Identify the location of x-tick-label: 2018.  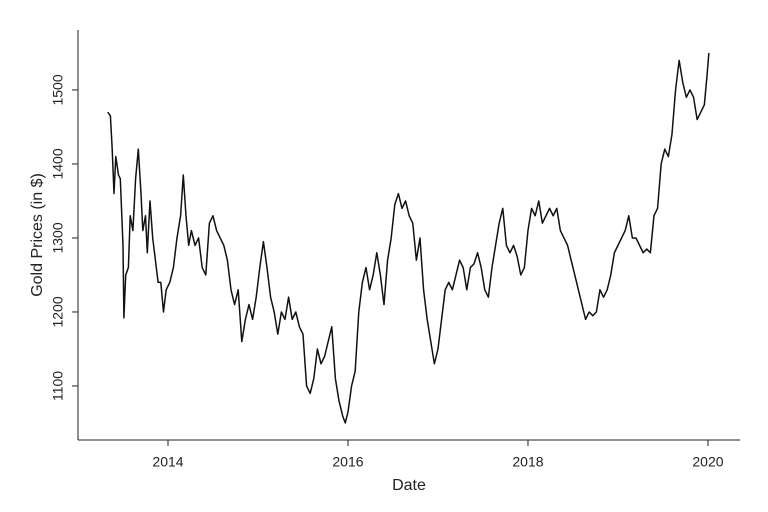
(527, 462).